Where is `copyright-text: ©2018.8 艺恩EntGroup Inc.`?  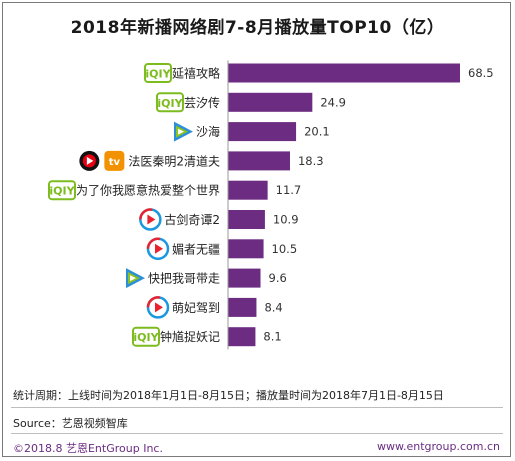 copyright-text: ©2018.8 艺恩EntGroup Inc. is located at coordinates (88, 448).